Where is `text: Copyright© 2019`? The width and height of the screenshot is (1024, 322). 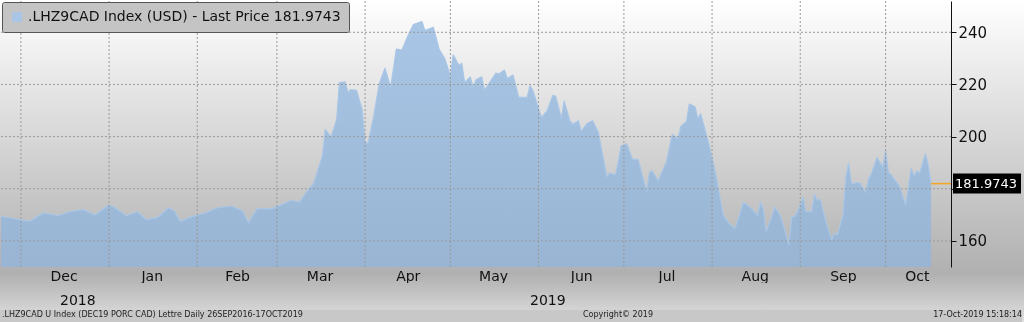
text: Copyright© 2019 is located at coordinates (617, 315).